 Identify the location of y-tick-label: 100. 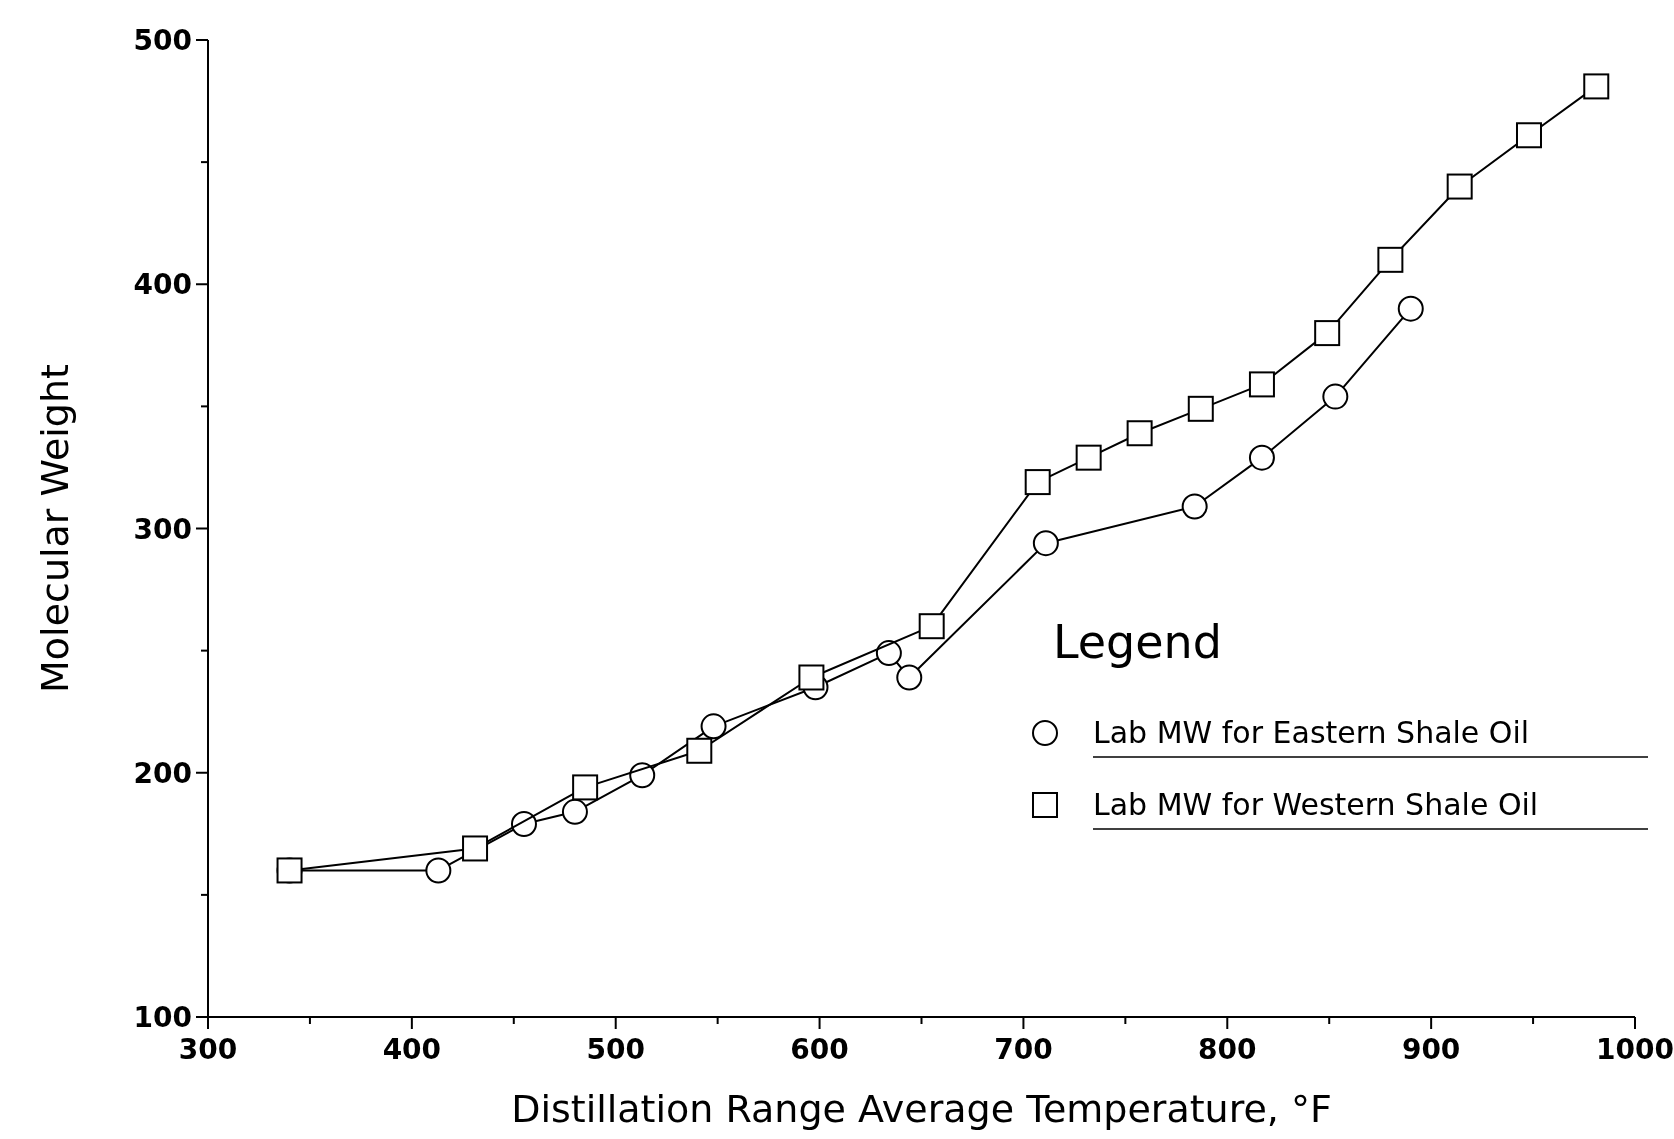
(162, 1017).